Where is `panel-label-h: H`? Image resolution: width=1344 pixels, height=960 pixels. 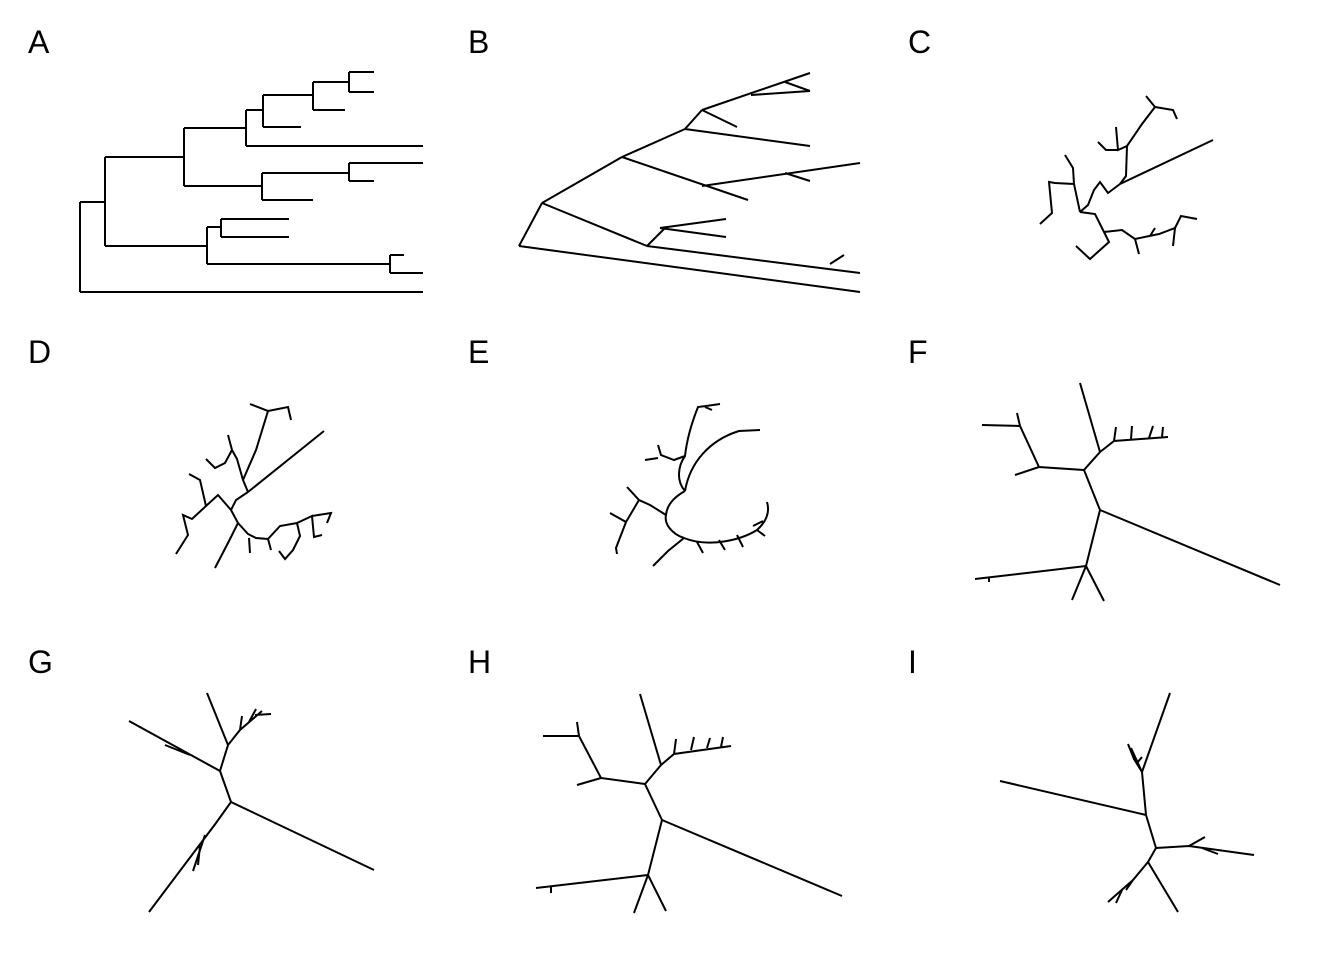 panel-label-h: H is located at coordinates (480, 662).